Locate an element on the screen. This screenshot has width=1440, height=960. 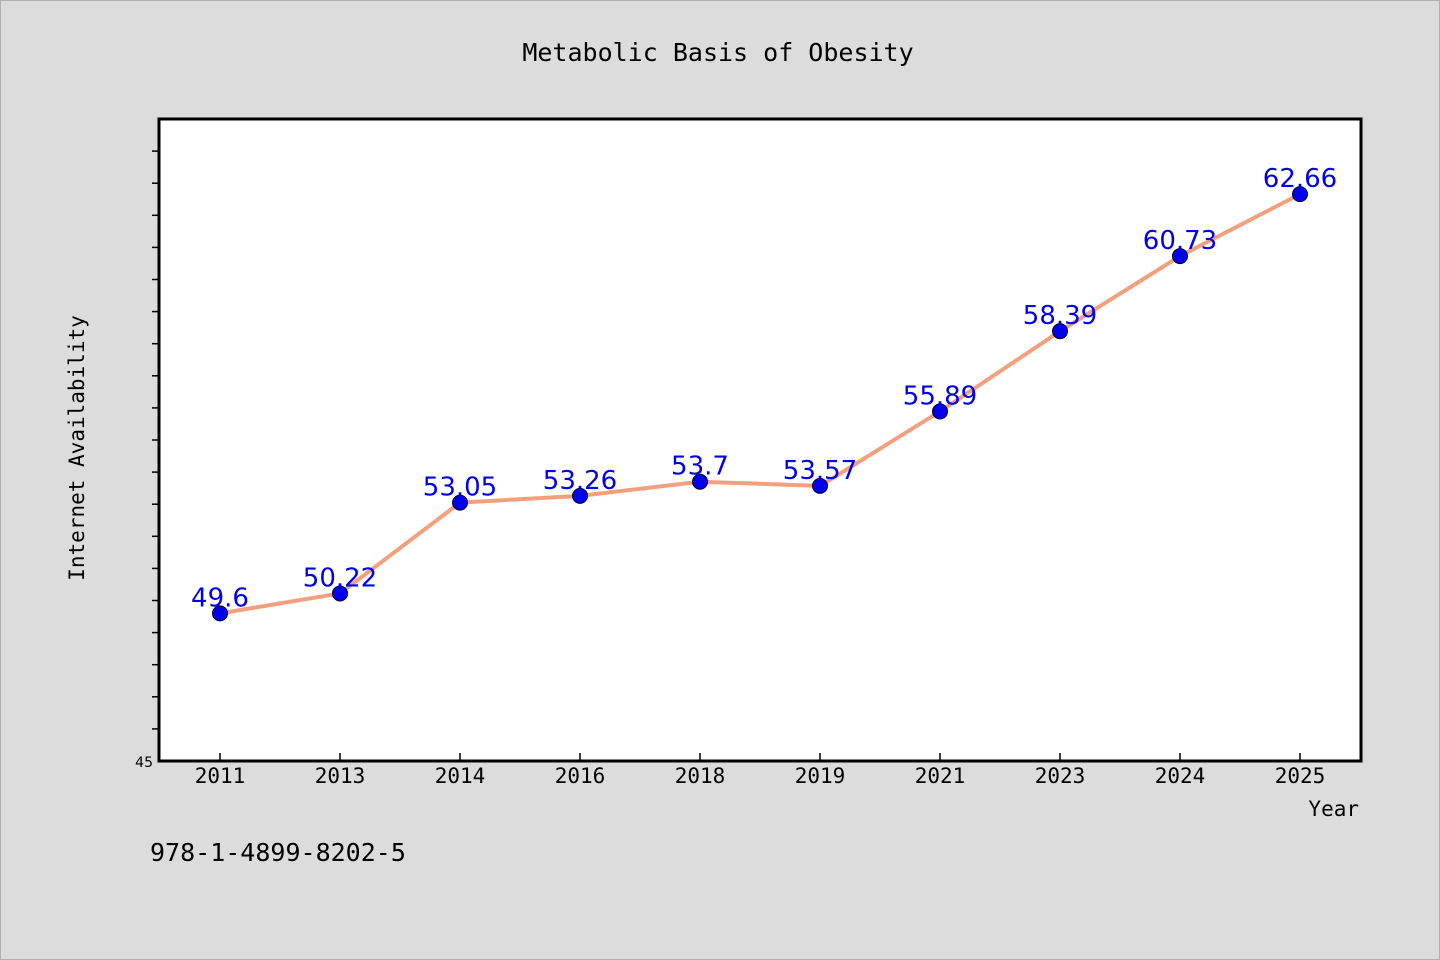
data-label: 60.73 is located at coordinates (1180, 241).